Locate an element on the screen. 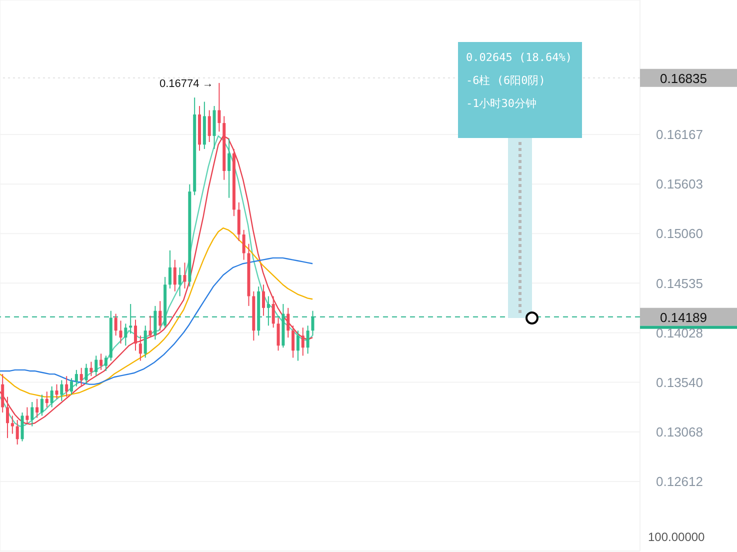  annotation: 0.16774 → is located at coordinates (186, 84).